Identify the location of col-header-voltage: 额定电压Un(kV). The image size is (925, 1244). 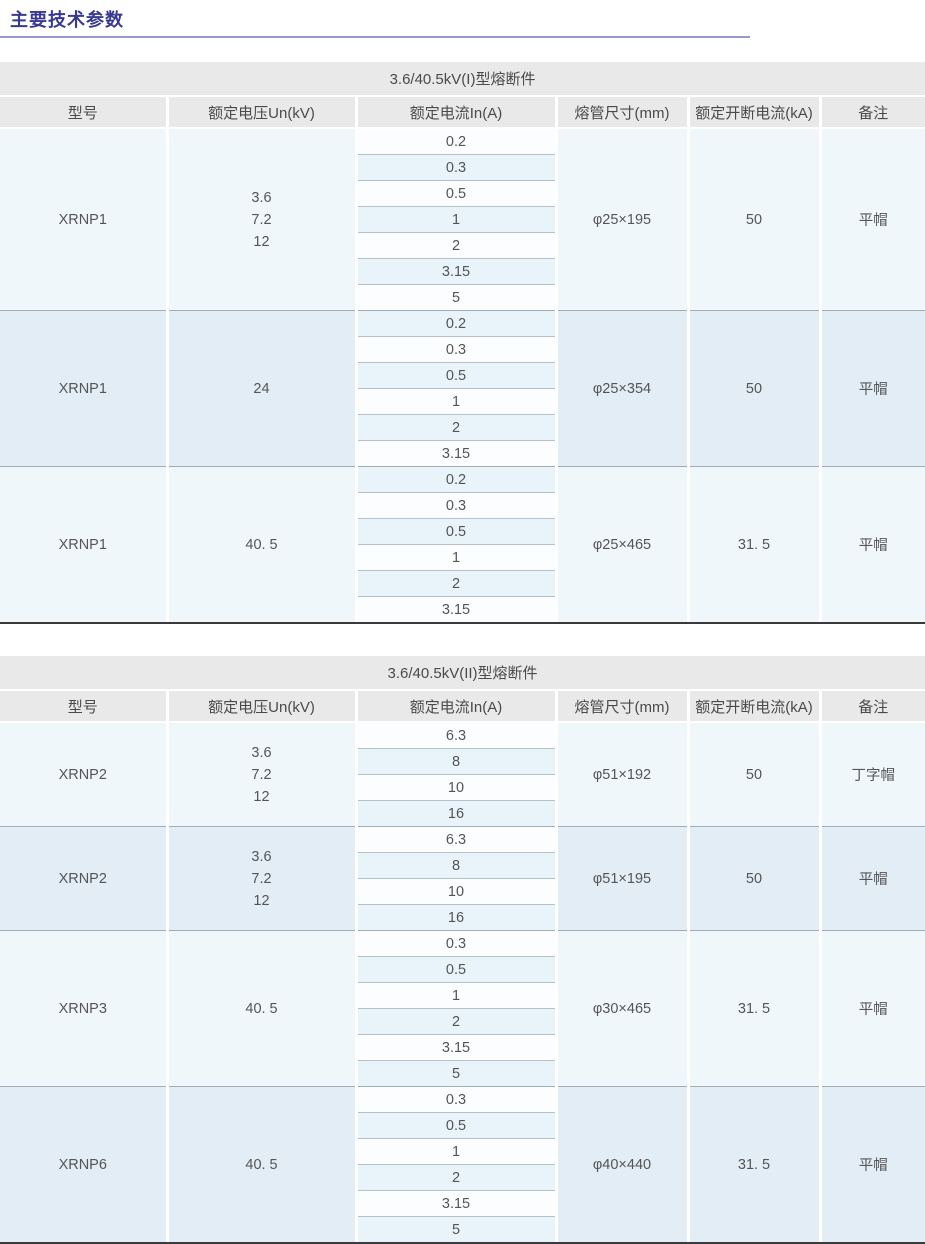
(260, 112).